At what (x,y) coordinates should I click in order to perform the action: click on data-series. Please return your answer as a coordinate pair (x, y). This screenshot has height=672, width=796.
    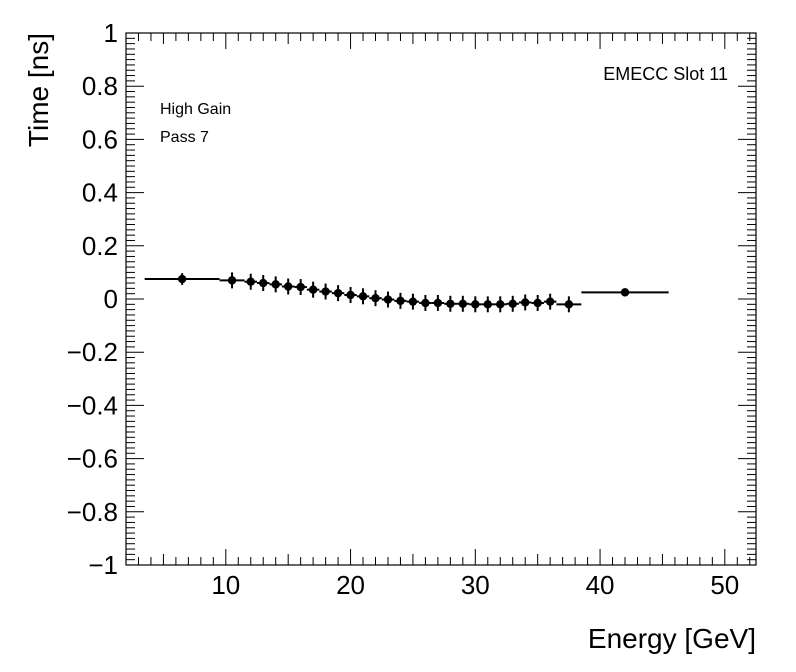
    Looking at the image, I should click on (406, 292).